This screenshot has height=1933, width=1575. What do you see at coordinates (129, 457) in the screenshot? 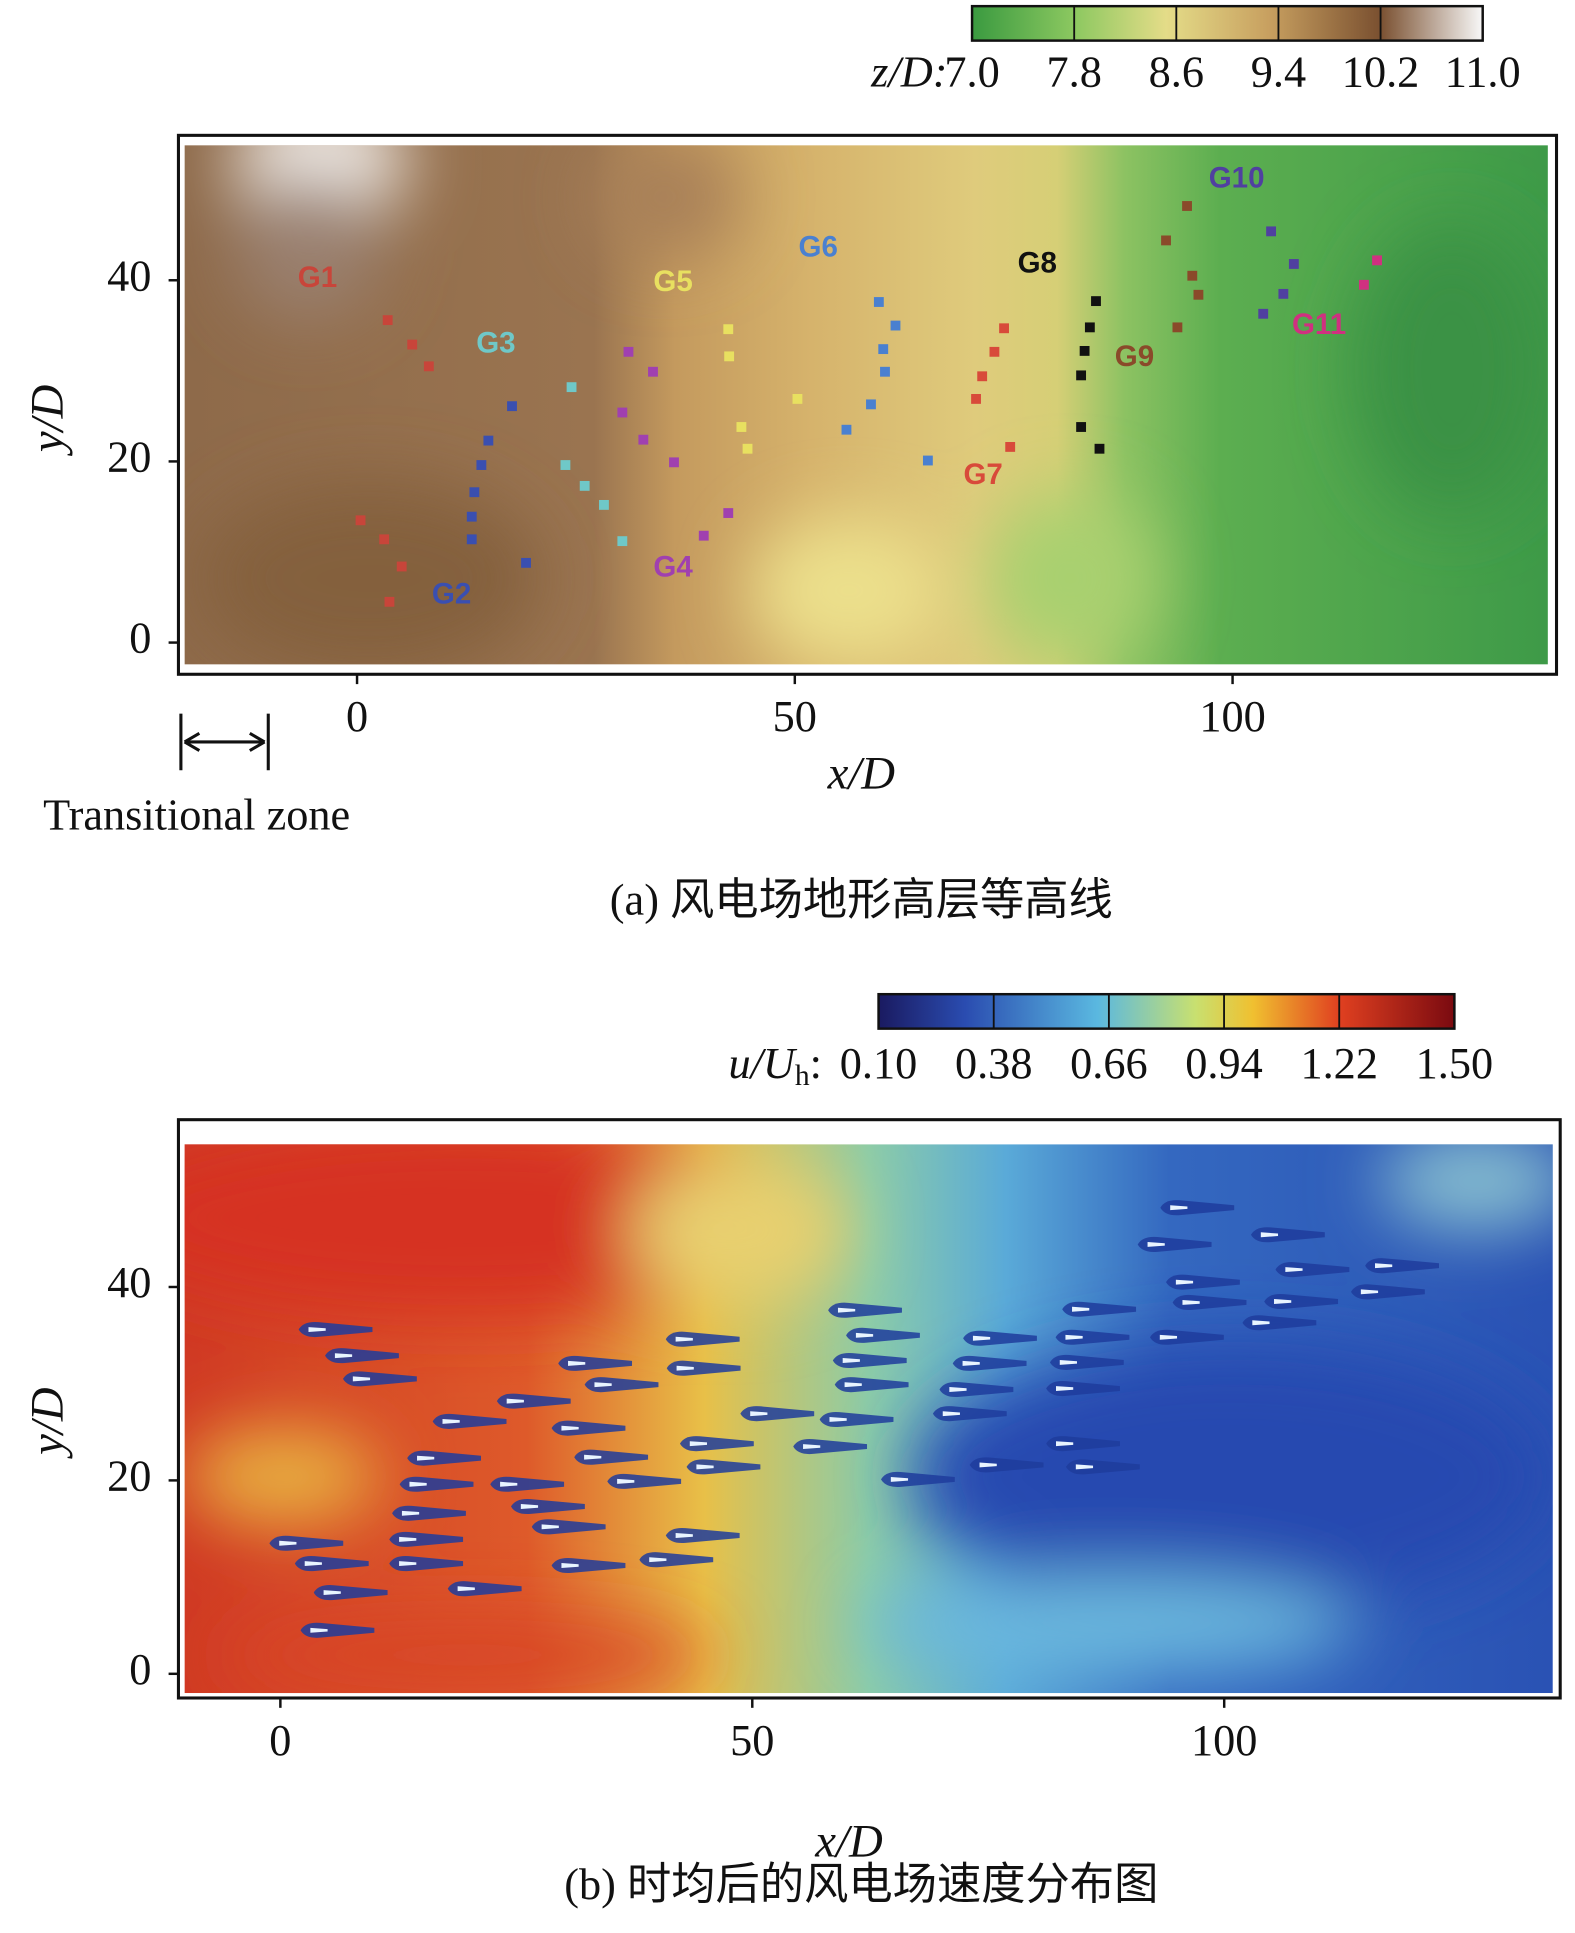
I see `y-tick-label: 20` at bounding box center [129, 457].